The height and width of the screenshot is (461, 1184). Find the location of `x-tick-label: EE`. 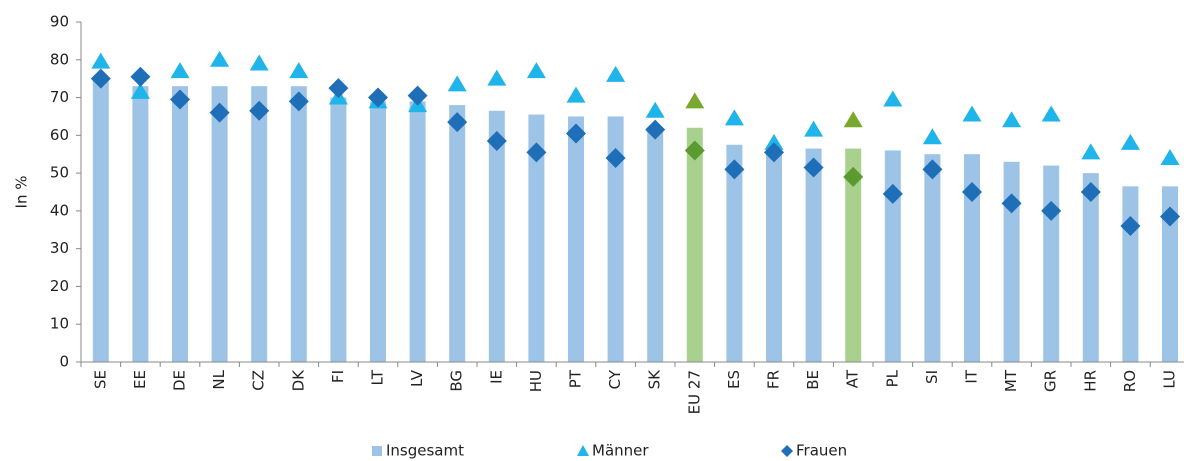

x-tick-label: EE is located at coordinates (140, 379).